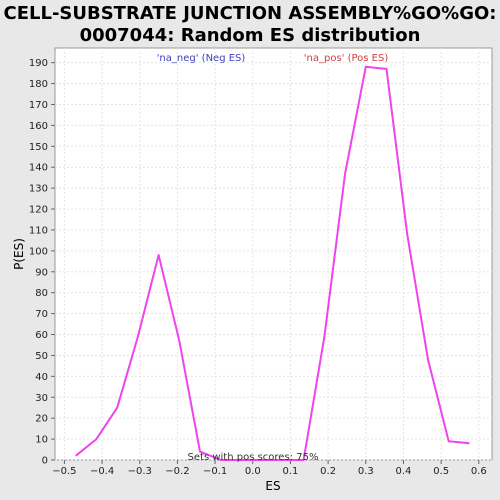 This screenshot has height=500, width=500. I want to click on y-tick-label: 0, so click(45, 461).